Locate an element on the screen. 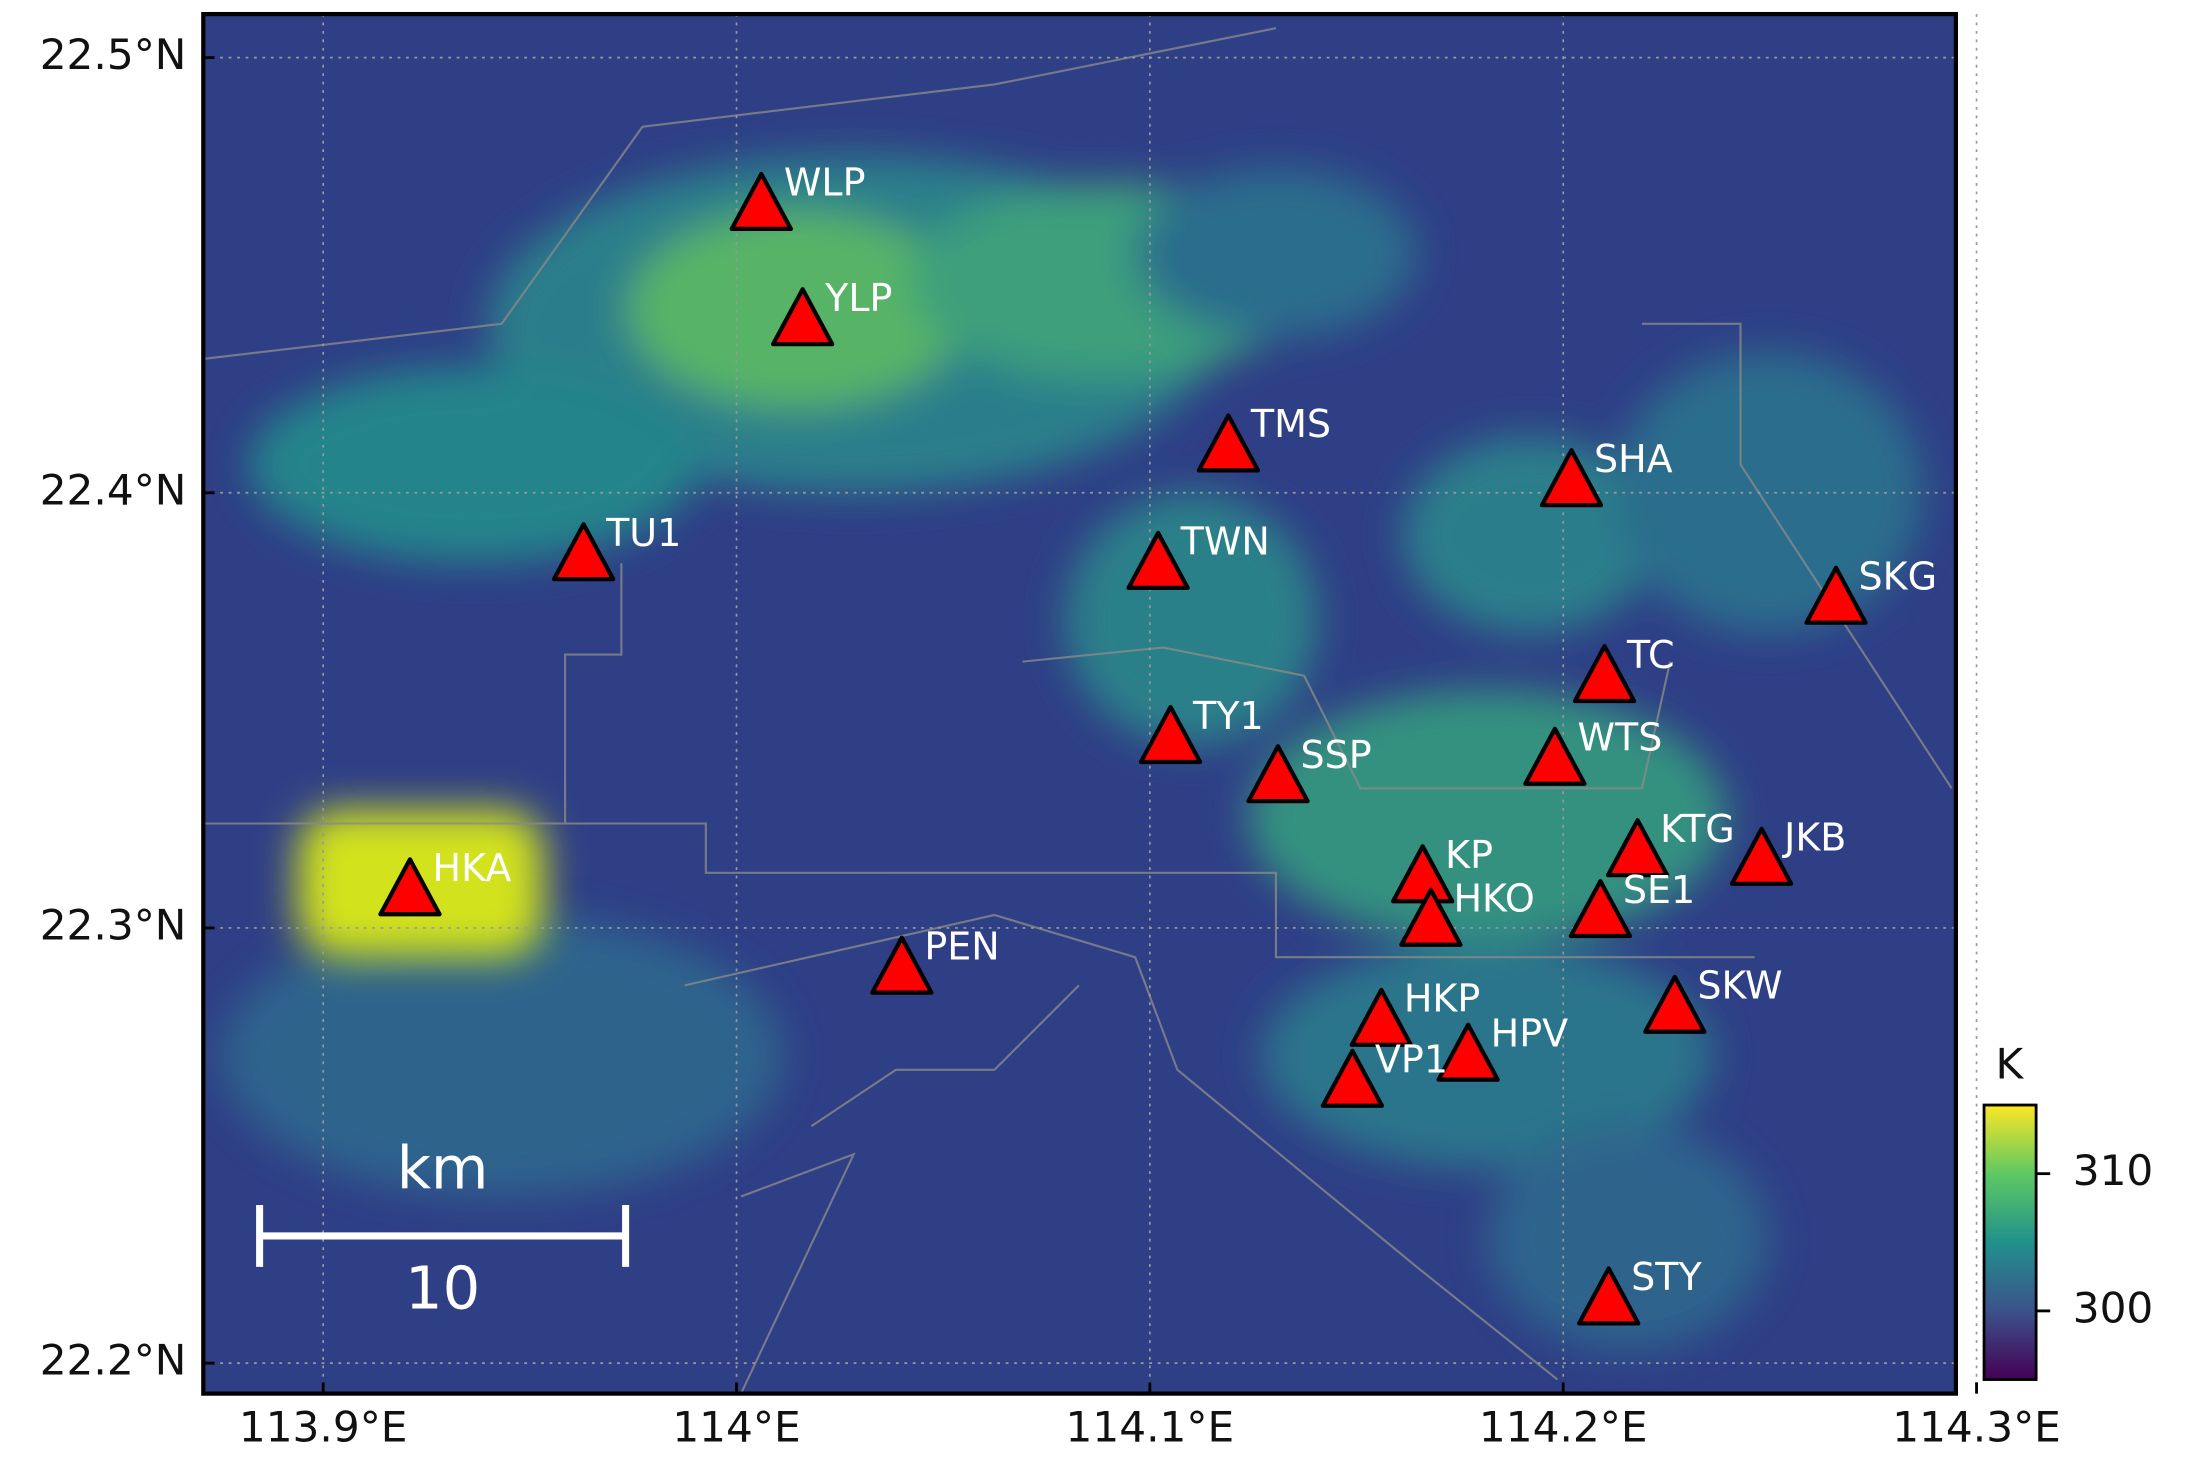  station-label: TC is located at coordinates (1650, 655).